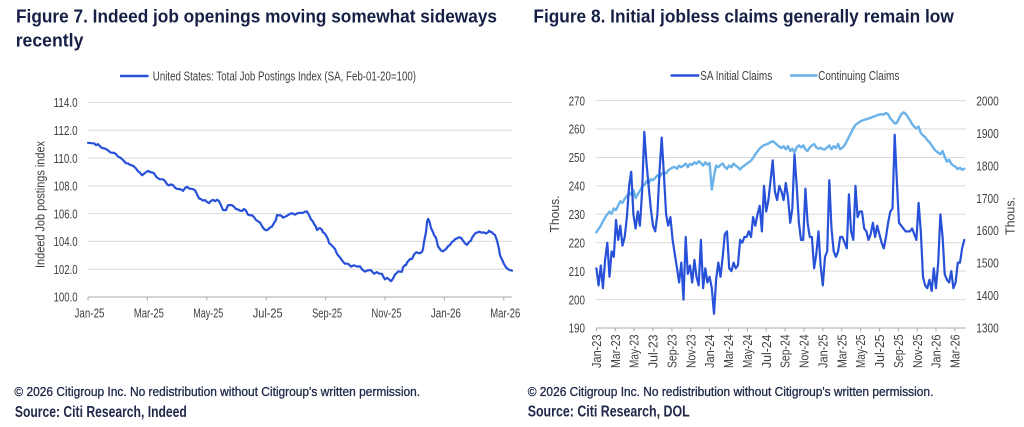  Describe the element at coordinates (577, 214) in the screenshot. I see `svg-text: 230` at that location.